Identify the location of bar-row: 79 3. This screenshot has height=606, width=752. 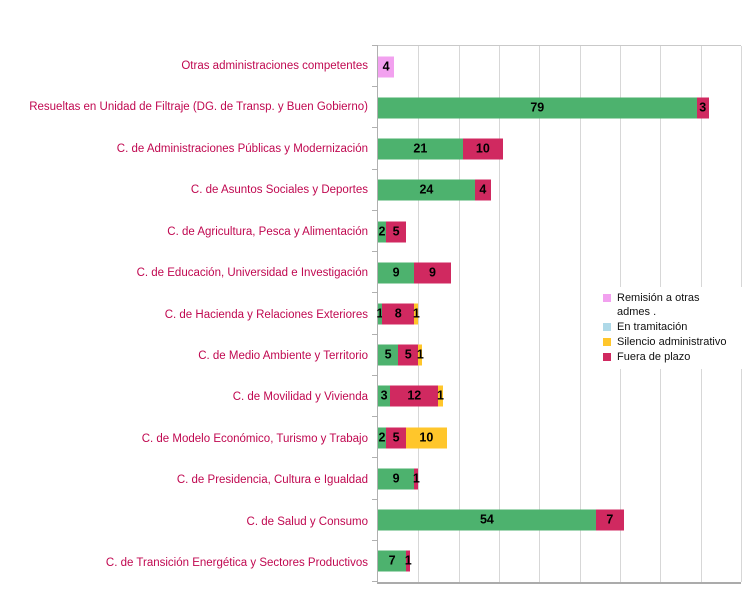
(559, 107).